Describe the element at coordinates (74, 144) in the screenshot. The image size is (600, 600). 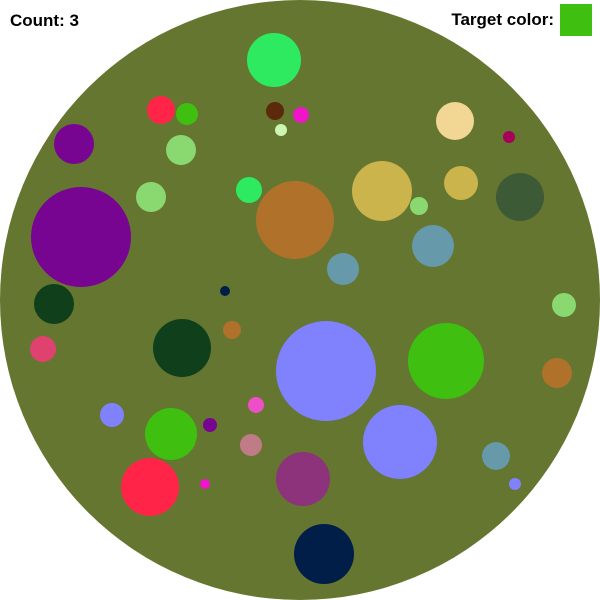
I see `game-circle-c9` at that location.